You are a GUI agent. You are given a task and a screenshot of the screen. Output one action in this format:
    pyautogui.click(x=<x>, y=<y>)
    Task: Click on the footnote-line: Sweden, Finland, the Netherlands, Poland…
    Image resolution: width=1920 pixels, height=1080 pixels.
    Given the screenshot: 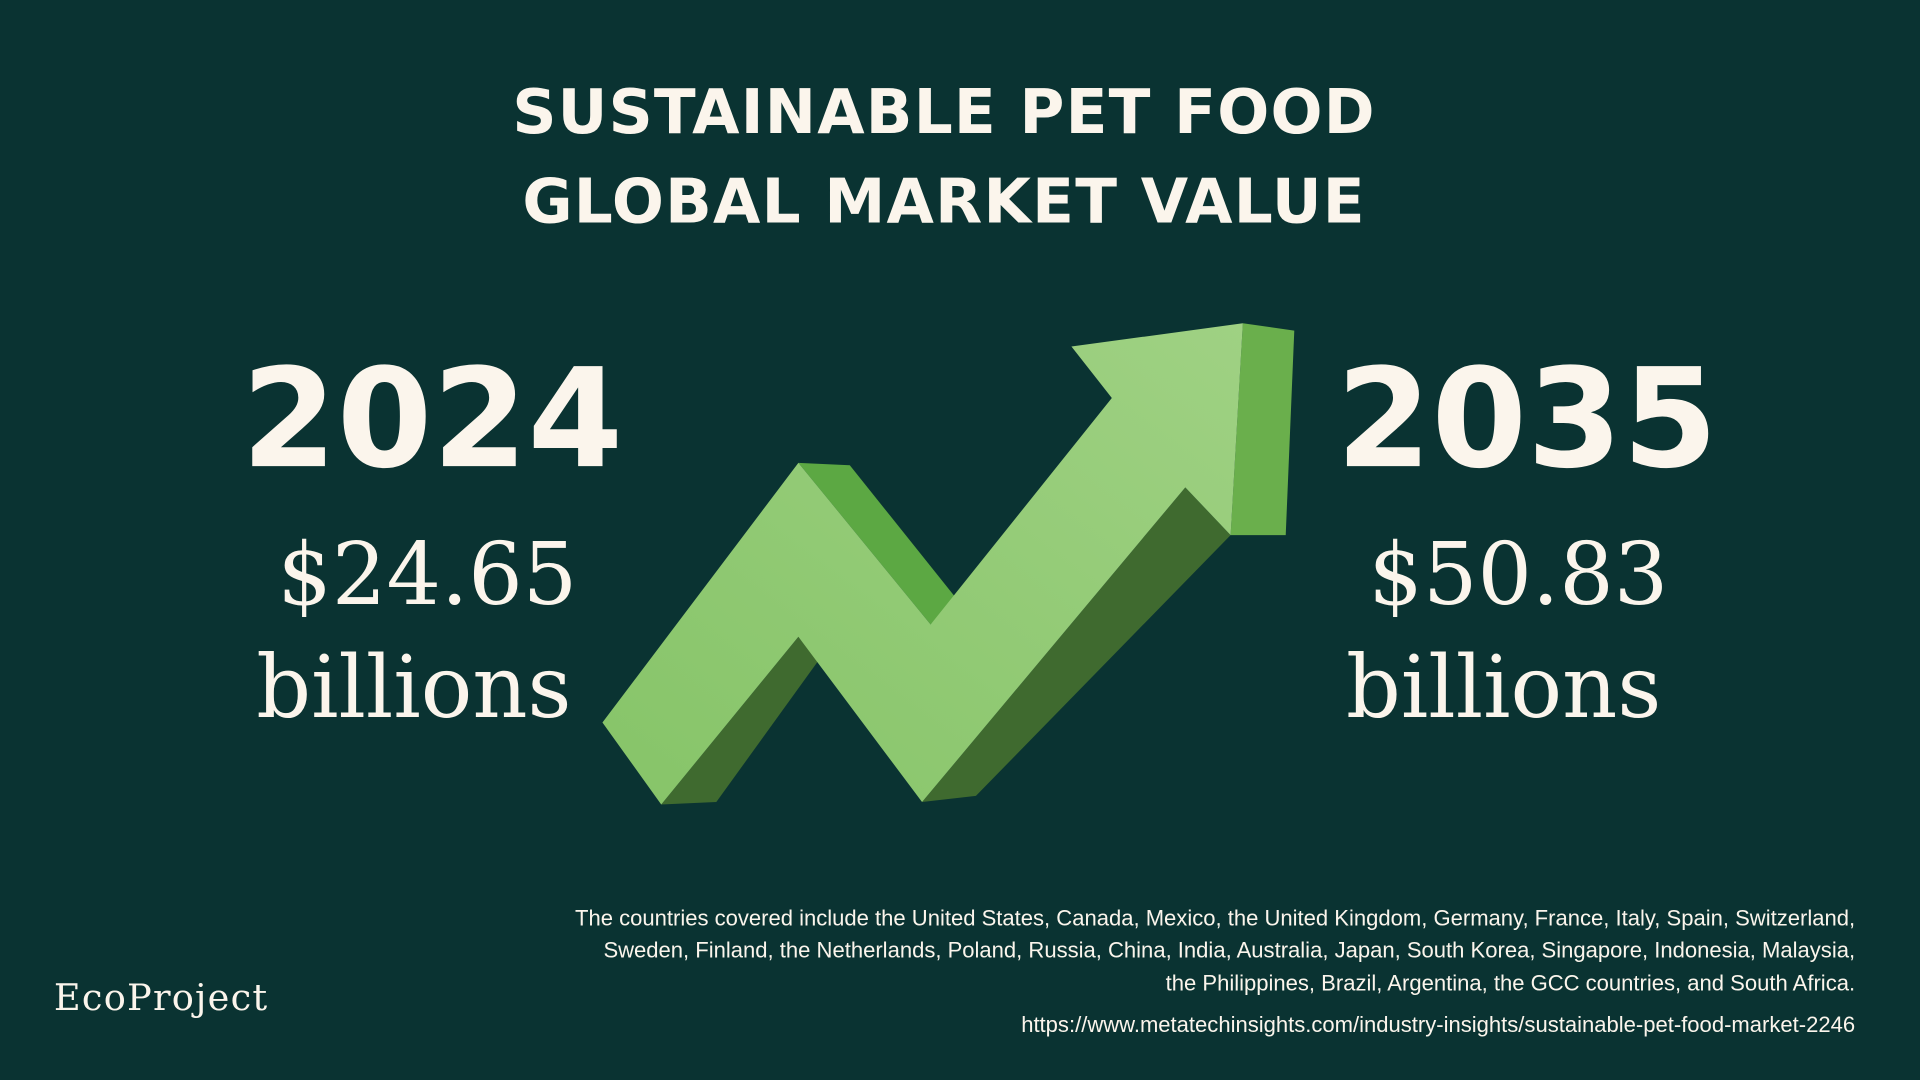 What is the action you would take?
    pyautogui.click(x=1229, y=949)
    